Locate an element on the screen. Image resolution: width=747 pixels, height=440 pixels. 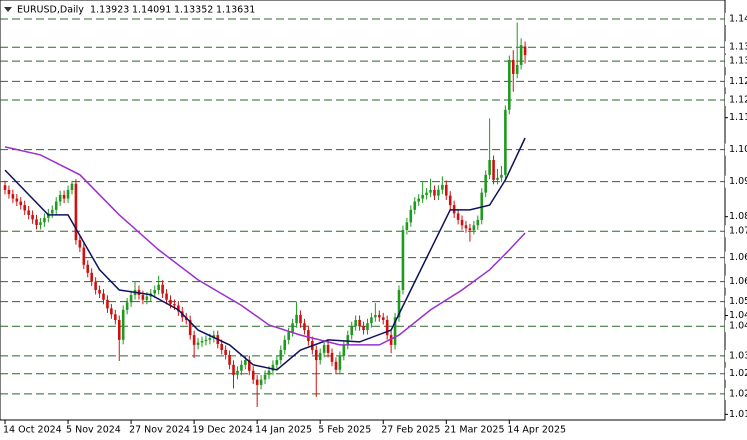
level-label: 1.06000 is located at coordinates (738, 281).